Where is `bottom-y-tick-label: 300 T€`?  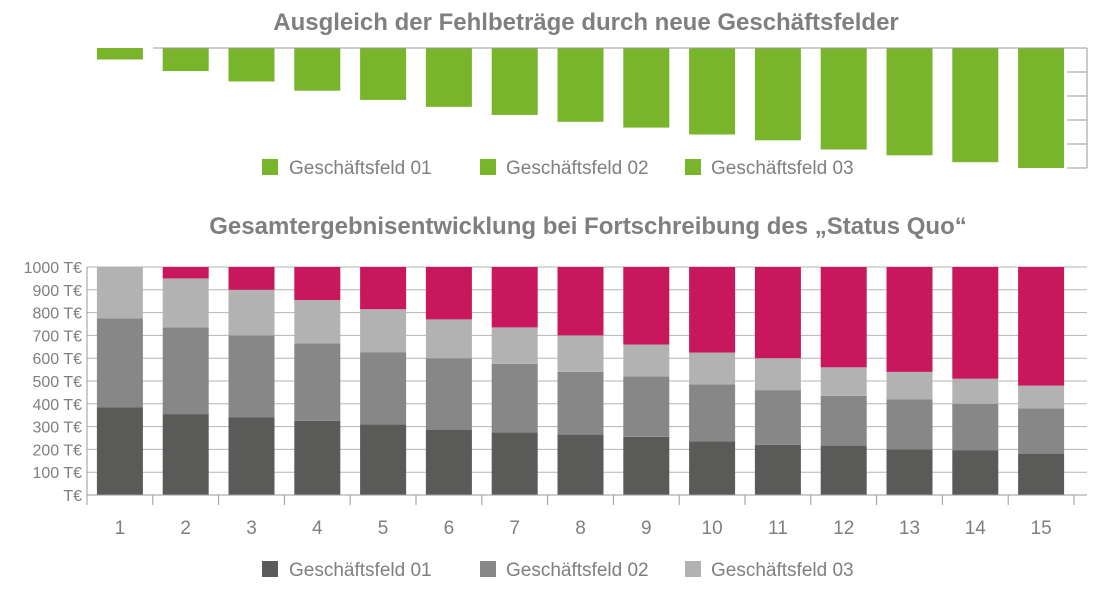 bottom-y-tick-label: 300 T€ is located at coordinates (57, 428).